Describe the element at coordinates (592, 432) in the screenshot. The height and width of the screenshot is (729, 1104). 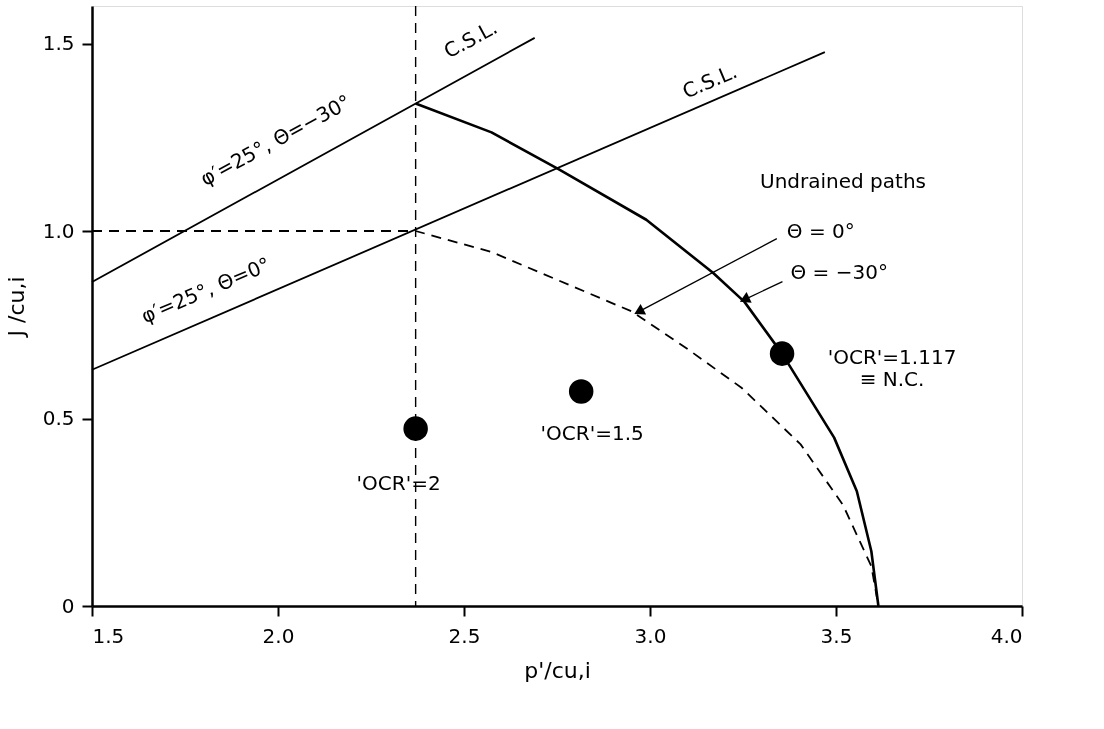
I see `annotation: 'OCR'=1.5` at that location.